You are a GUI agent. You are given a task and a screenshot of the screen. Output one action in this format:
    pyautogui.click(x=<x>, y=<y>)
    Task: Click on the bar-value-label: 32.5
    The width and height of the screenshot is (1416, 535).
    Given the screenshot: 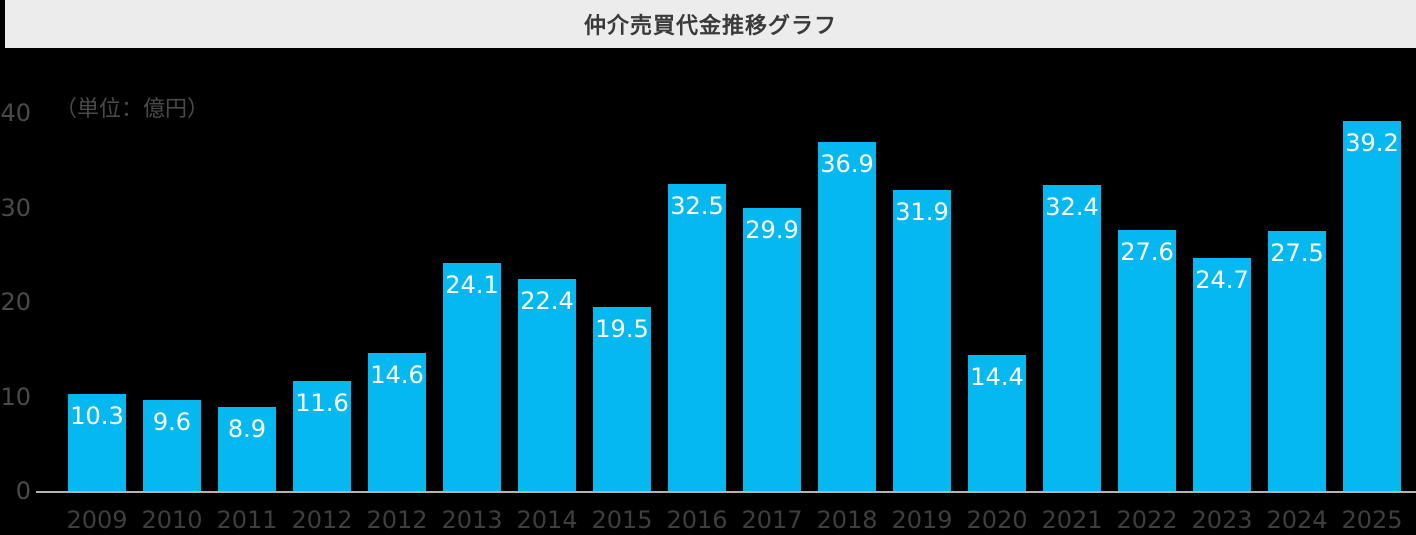 What is the action you would take?
    pyautogui.click(x=697, y=206)
    